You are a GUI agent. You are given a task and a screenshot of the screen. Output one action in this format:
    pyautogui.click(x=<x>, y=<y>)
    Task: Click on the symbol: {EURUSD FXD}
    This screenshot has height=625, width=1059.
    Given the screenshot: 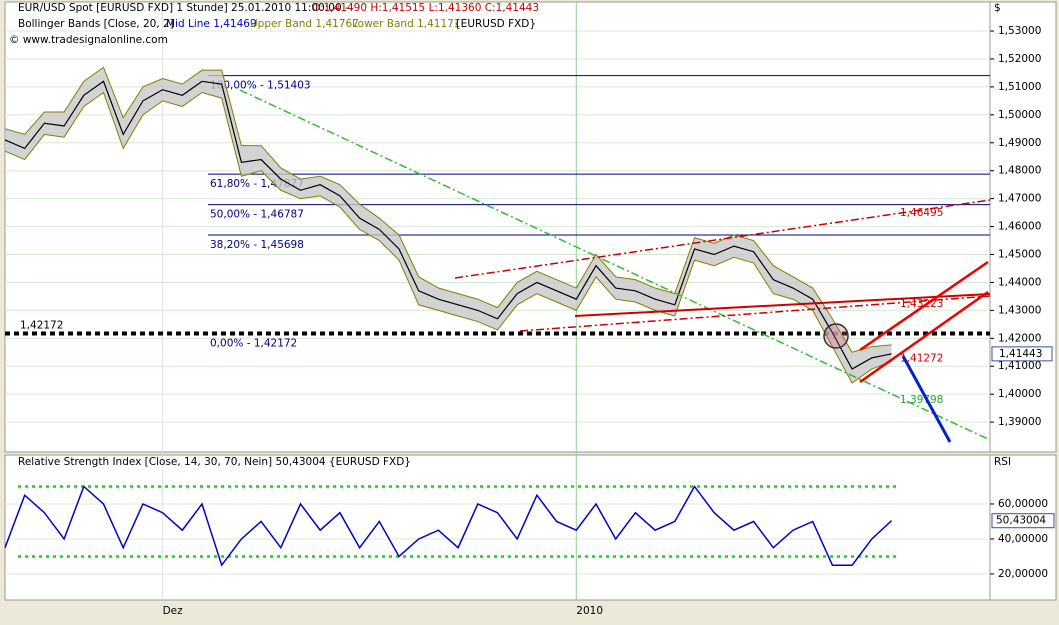 What is the action you would take?
    pyautogui.click(x=495, y=24)
    